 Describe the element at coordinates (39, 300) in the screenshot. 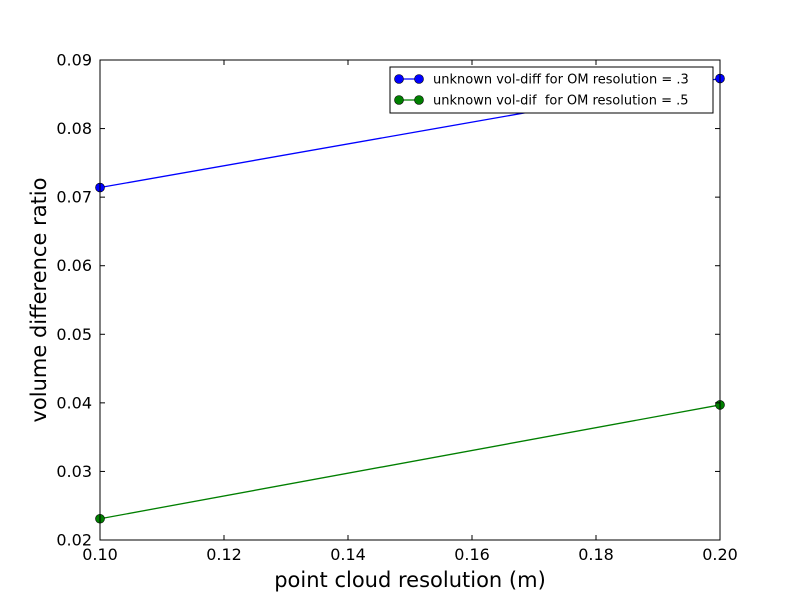

I see `y-axis-label: volume difference ratio` at that location.